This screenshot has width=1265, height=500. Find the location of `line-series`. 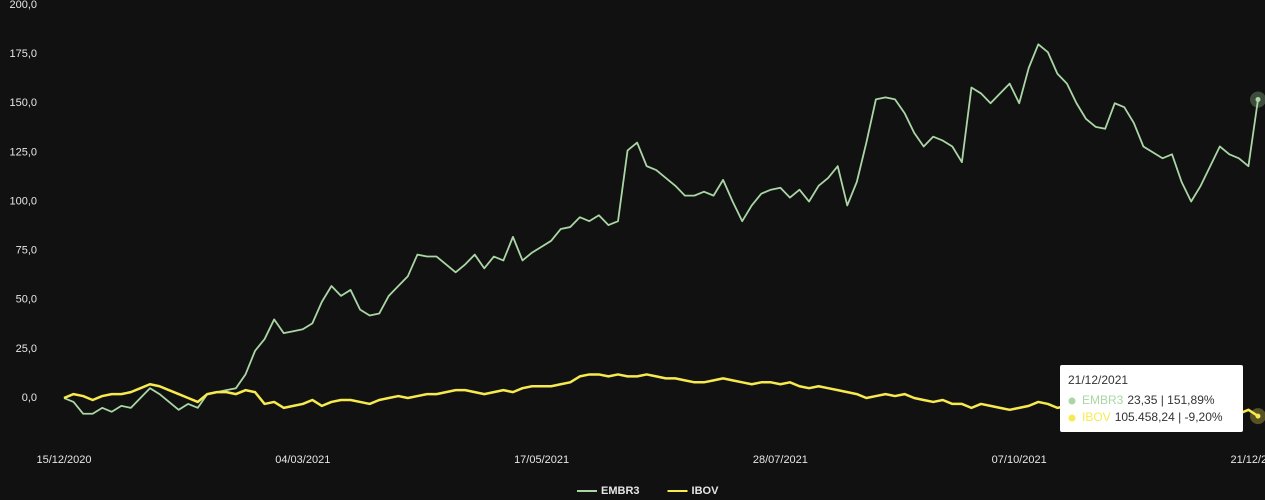

line-series is located at coordinates (661, 395).